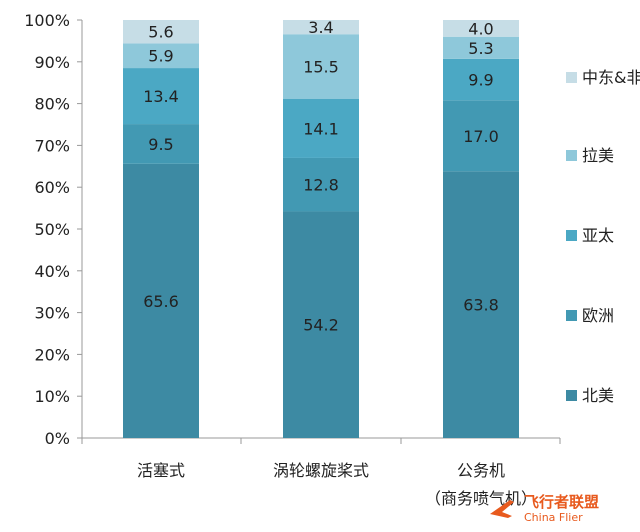  I want to click on data-label: 4.0, so click(480, 28).